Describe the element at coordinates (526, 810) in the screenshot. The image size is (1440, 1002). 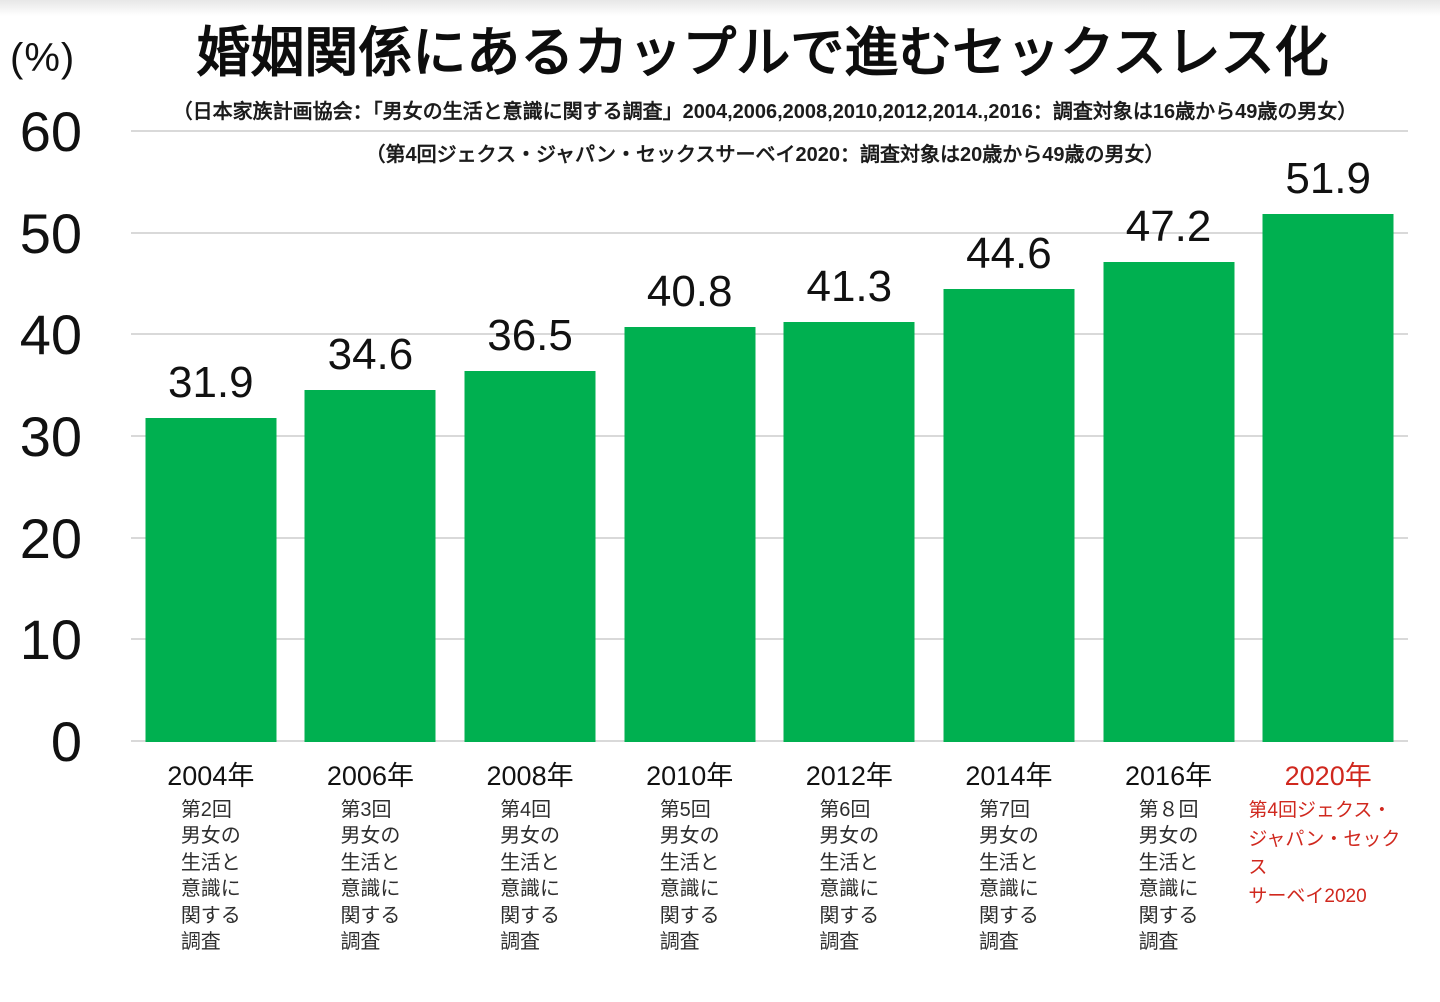
I see `x-tick-sublabel-line: 第4回` at that location.